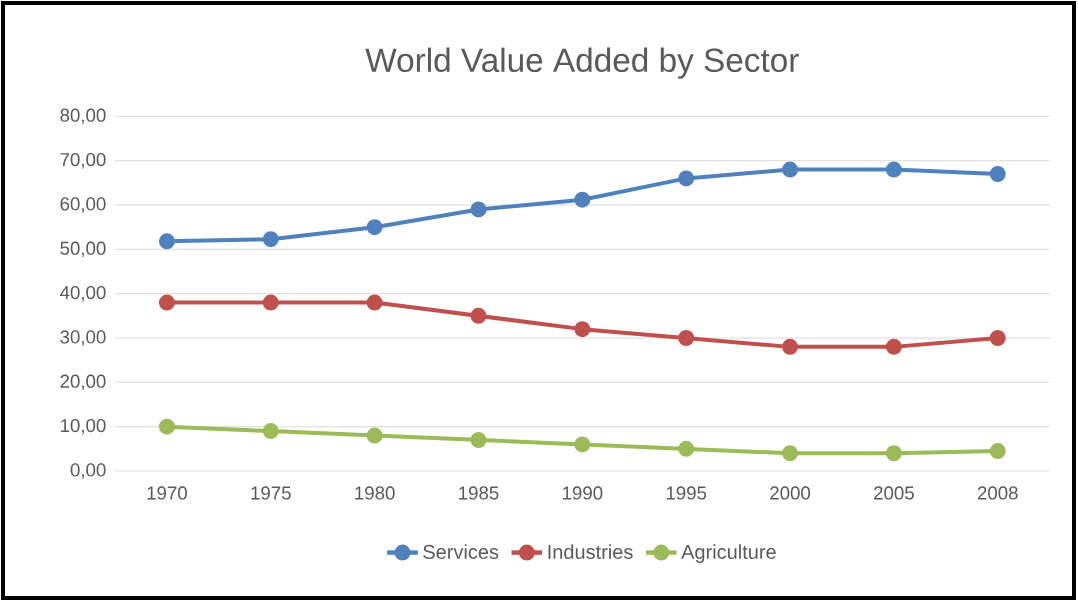  Describe the element at coordinates (83, 426) in the screenshot. I see `y-tick-label: 10,00` at that location.